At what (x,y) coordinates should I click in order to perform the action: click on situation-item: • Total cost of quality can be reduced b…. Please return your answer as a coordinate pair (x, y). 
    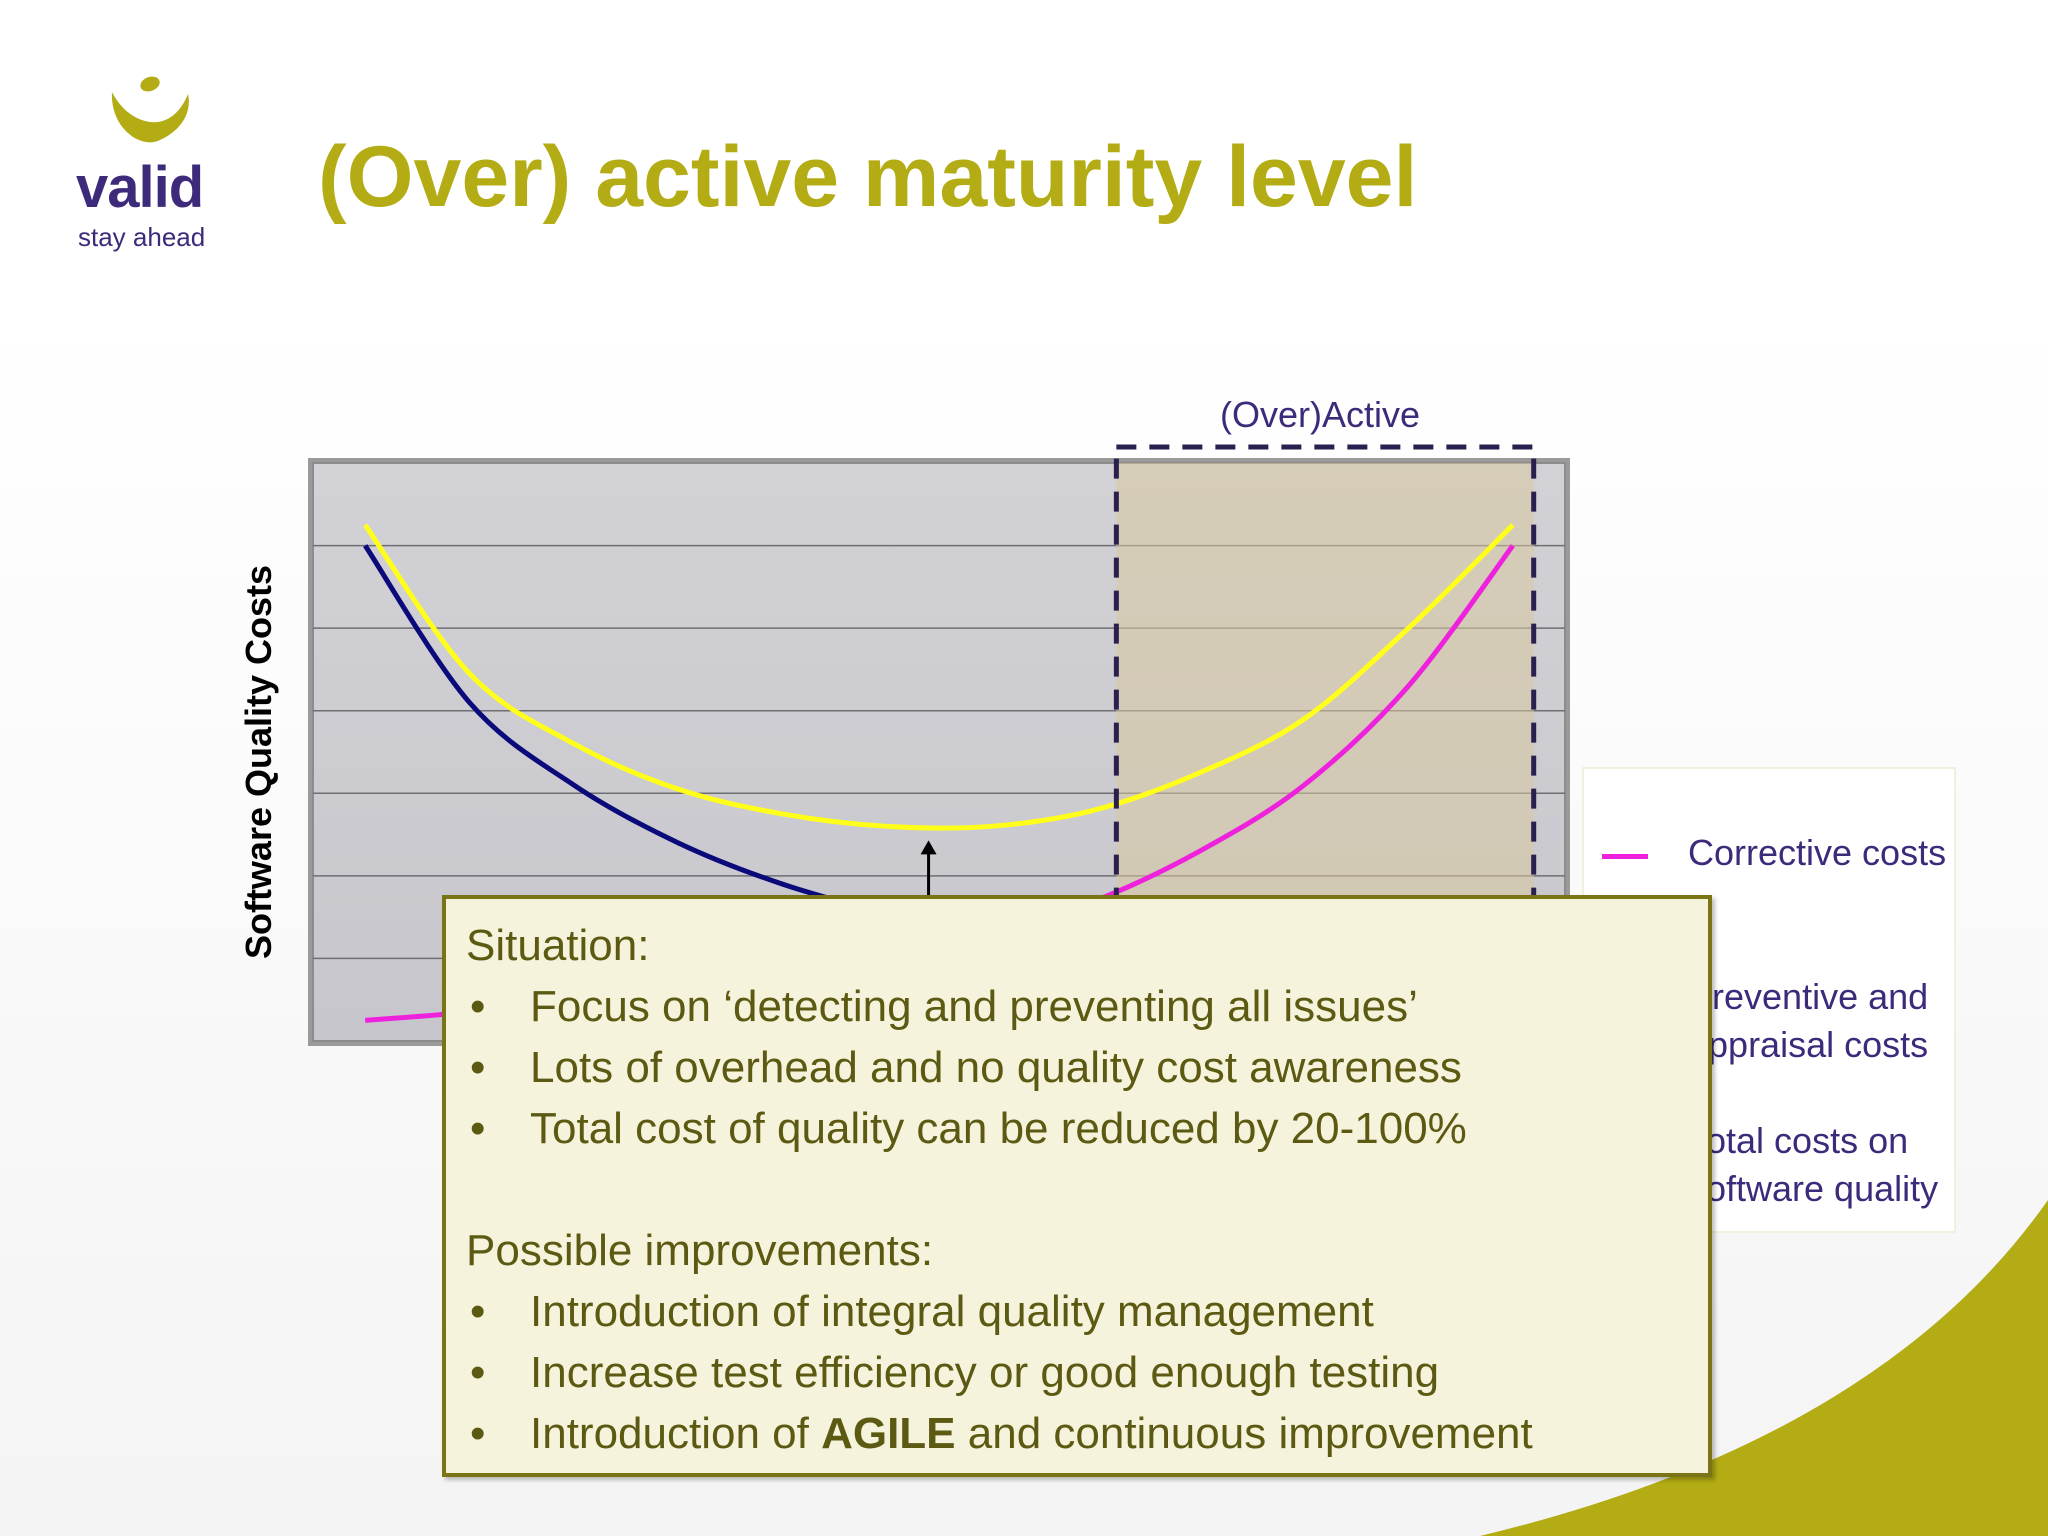
    Looking at the image, I should click on (1077, 1128).